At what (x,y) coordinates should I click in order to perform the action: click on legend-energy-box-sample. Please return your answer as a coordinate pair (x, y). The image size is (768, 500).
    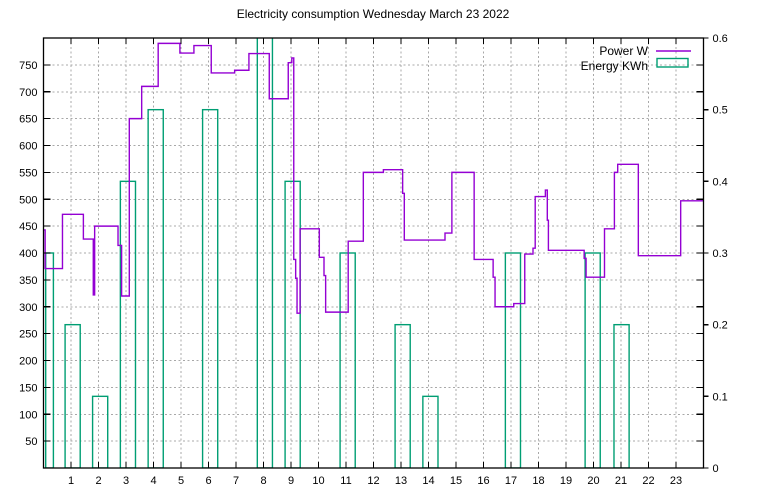
    Looking at the image, I should click on (672, 62).